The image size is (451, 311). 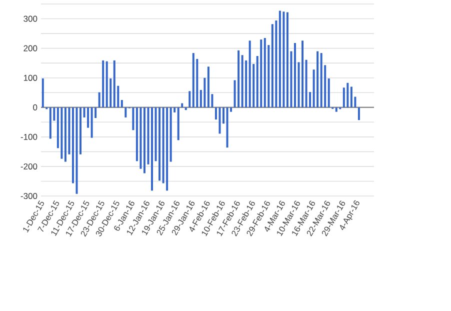 I want to click on y-tick-label: -200, so click(x=29, y=166).